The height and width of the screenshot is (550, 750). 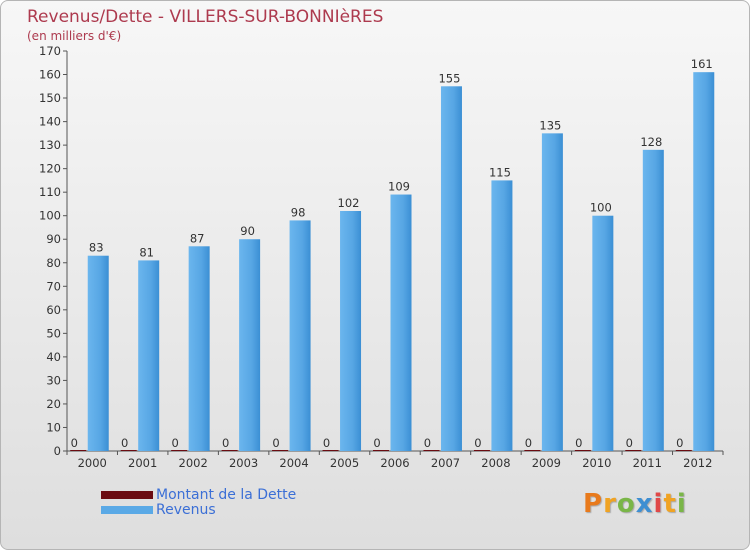 I want to click on data-label-revenus: 81, so click(x=146, y=252).